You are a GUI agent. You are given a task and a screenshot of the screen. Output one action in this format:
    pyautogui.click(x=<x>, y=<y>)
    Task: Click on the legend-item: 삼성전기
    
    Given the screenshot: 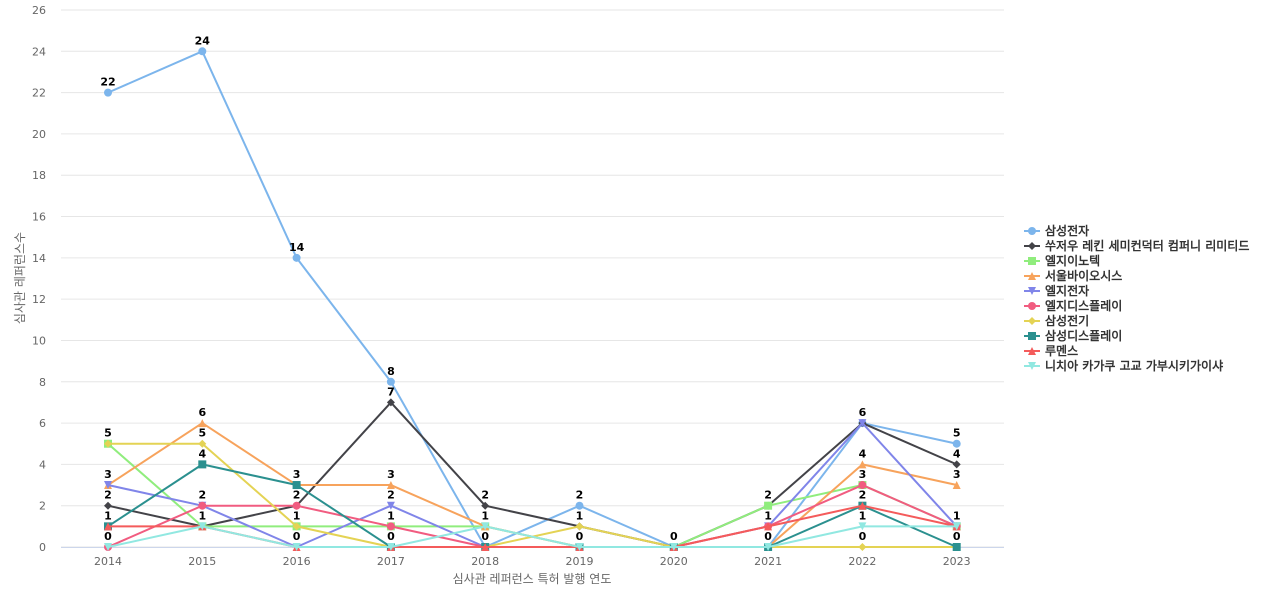 What is the action you would take?
    pyautogui.click(x=1056, y=320)
    